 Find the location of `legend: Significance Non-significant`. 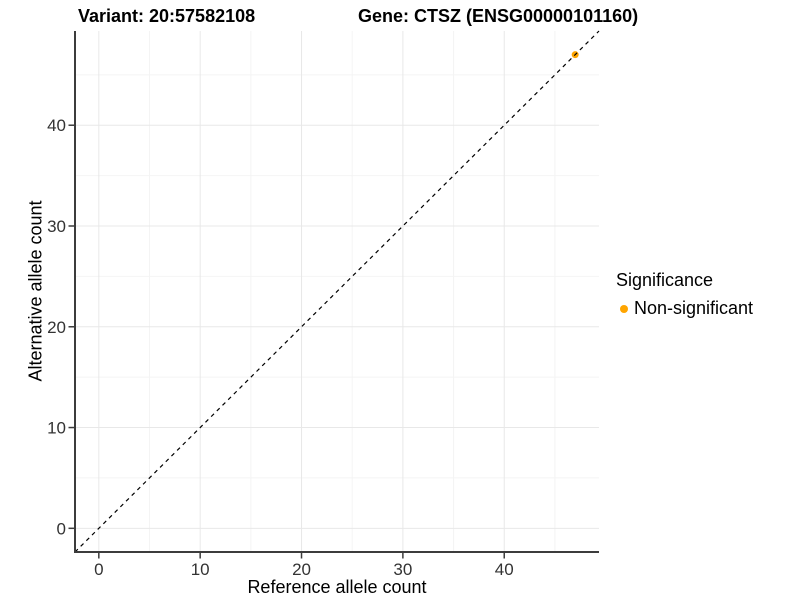

legend: Significance Non-significant is located at coordinates (684, 294).